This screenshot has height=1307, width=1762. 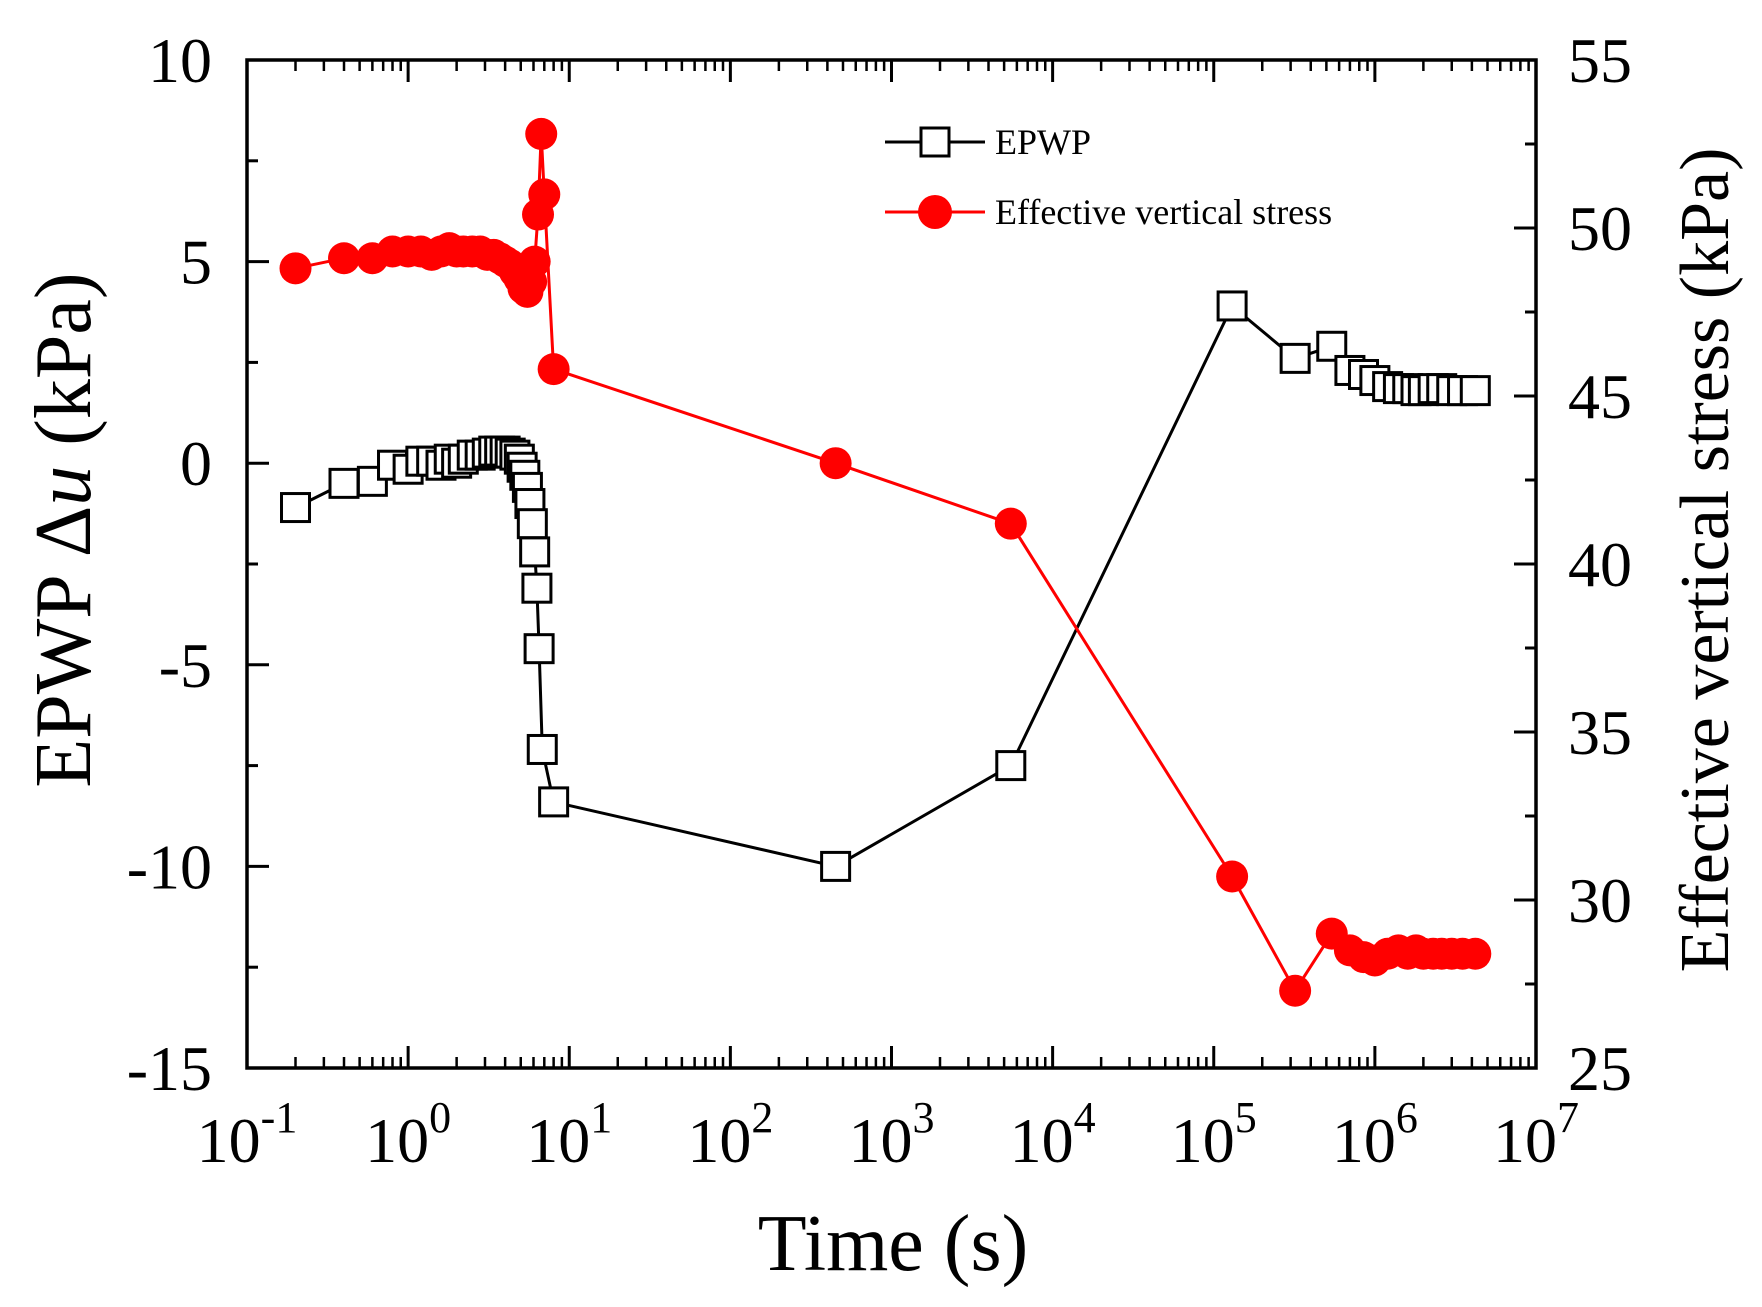 What do you see at coordinates (64, 647) in the screenshot?
I see `left-y-axis-title-prefix: EPWP Δ` at bounding box center [64, 647].